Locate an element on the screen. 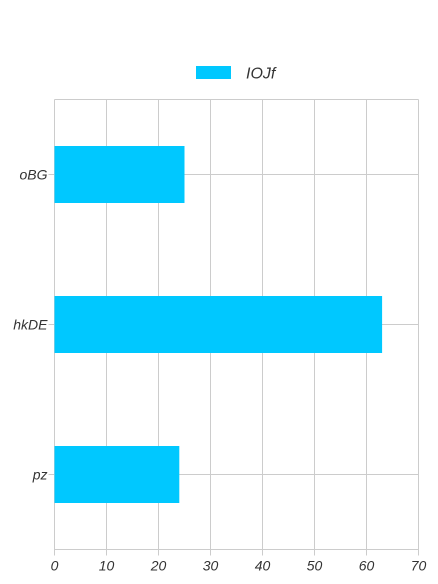  legend-label-iojf: IOJf is located at coordinates (261, 74).